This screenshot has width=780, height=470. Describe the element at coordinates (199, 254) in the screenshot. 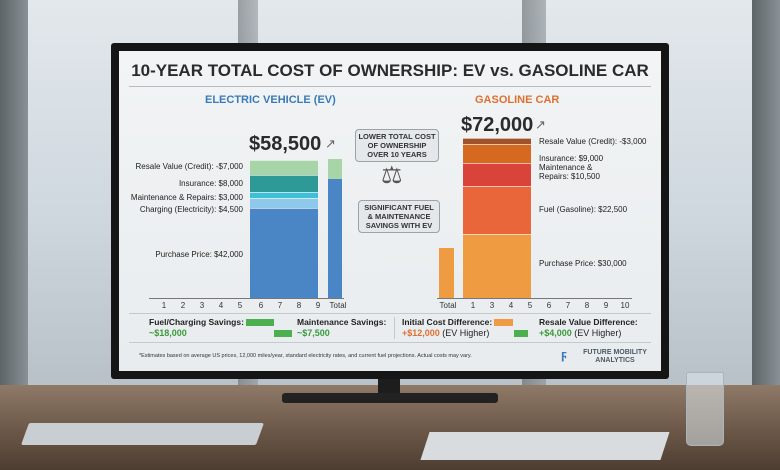

I see `ev-label: Purchase Price: $42,000` at that location.